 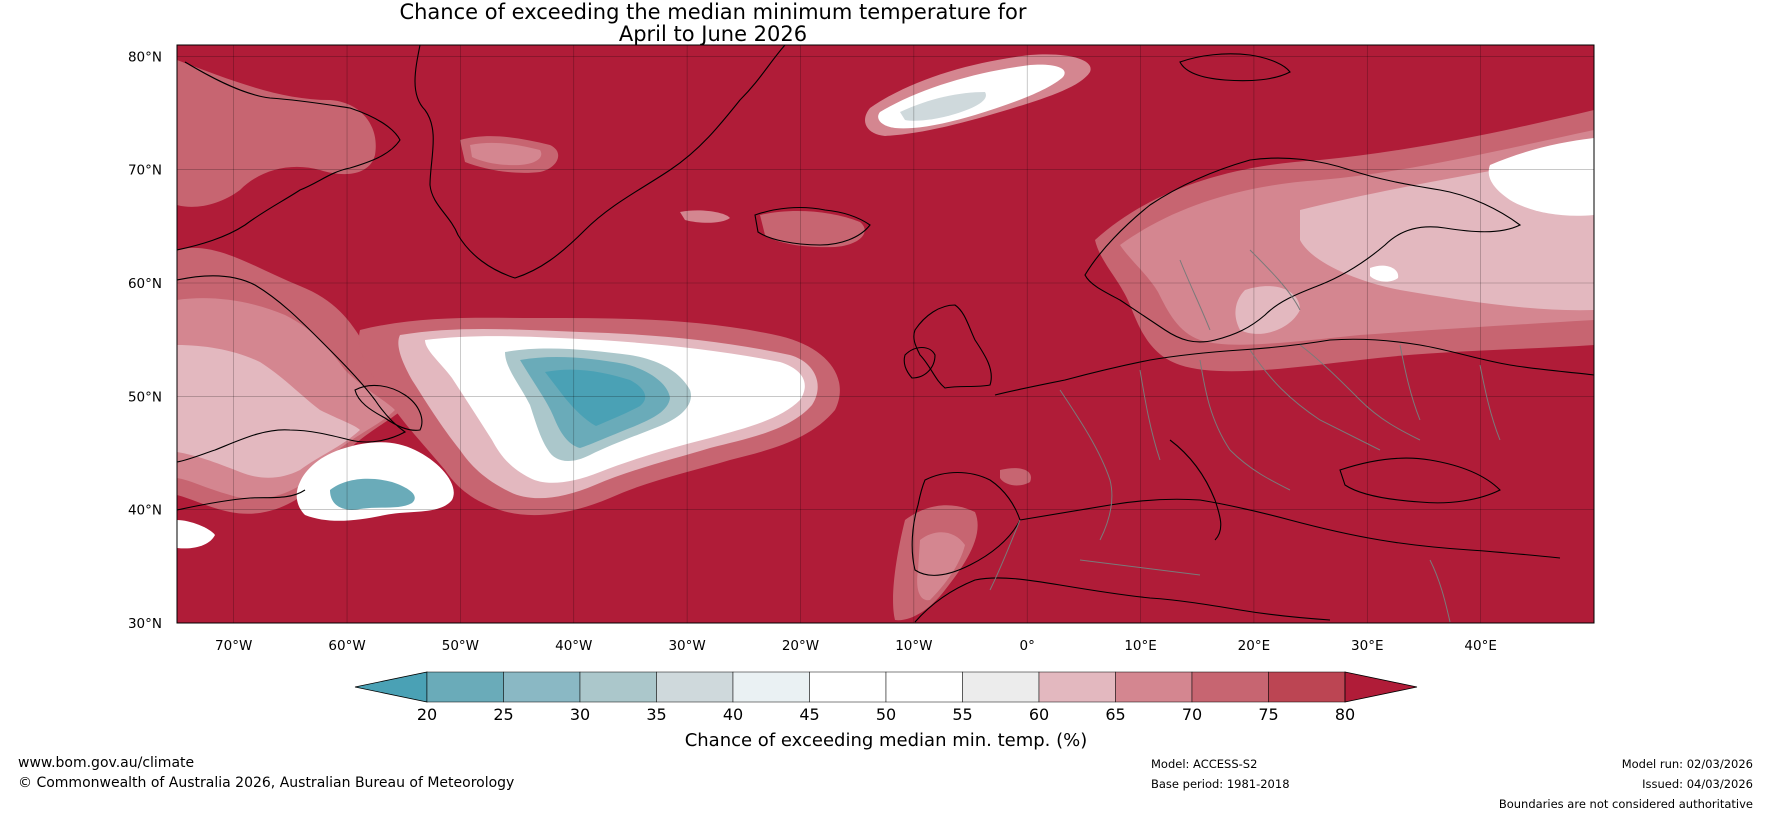 What do you see at coordinates (800, 646) in the screenshot?
I see `lon-tick-label: 20°W` at bounding box center [800, 646].